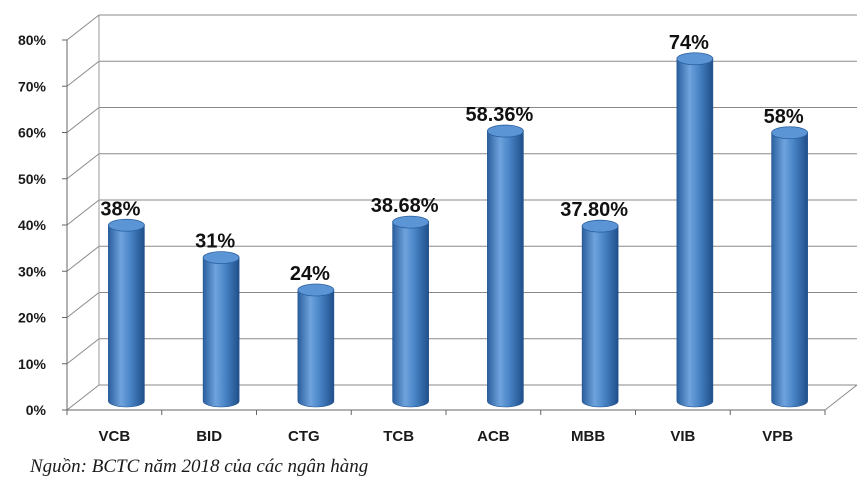 The width and height of the screenshot is (860, 496). I want to click on bar-mbb, so click(600, 313).